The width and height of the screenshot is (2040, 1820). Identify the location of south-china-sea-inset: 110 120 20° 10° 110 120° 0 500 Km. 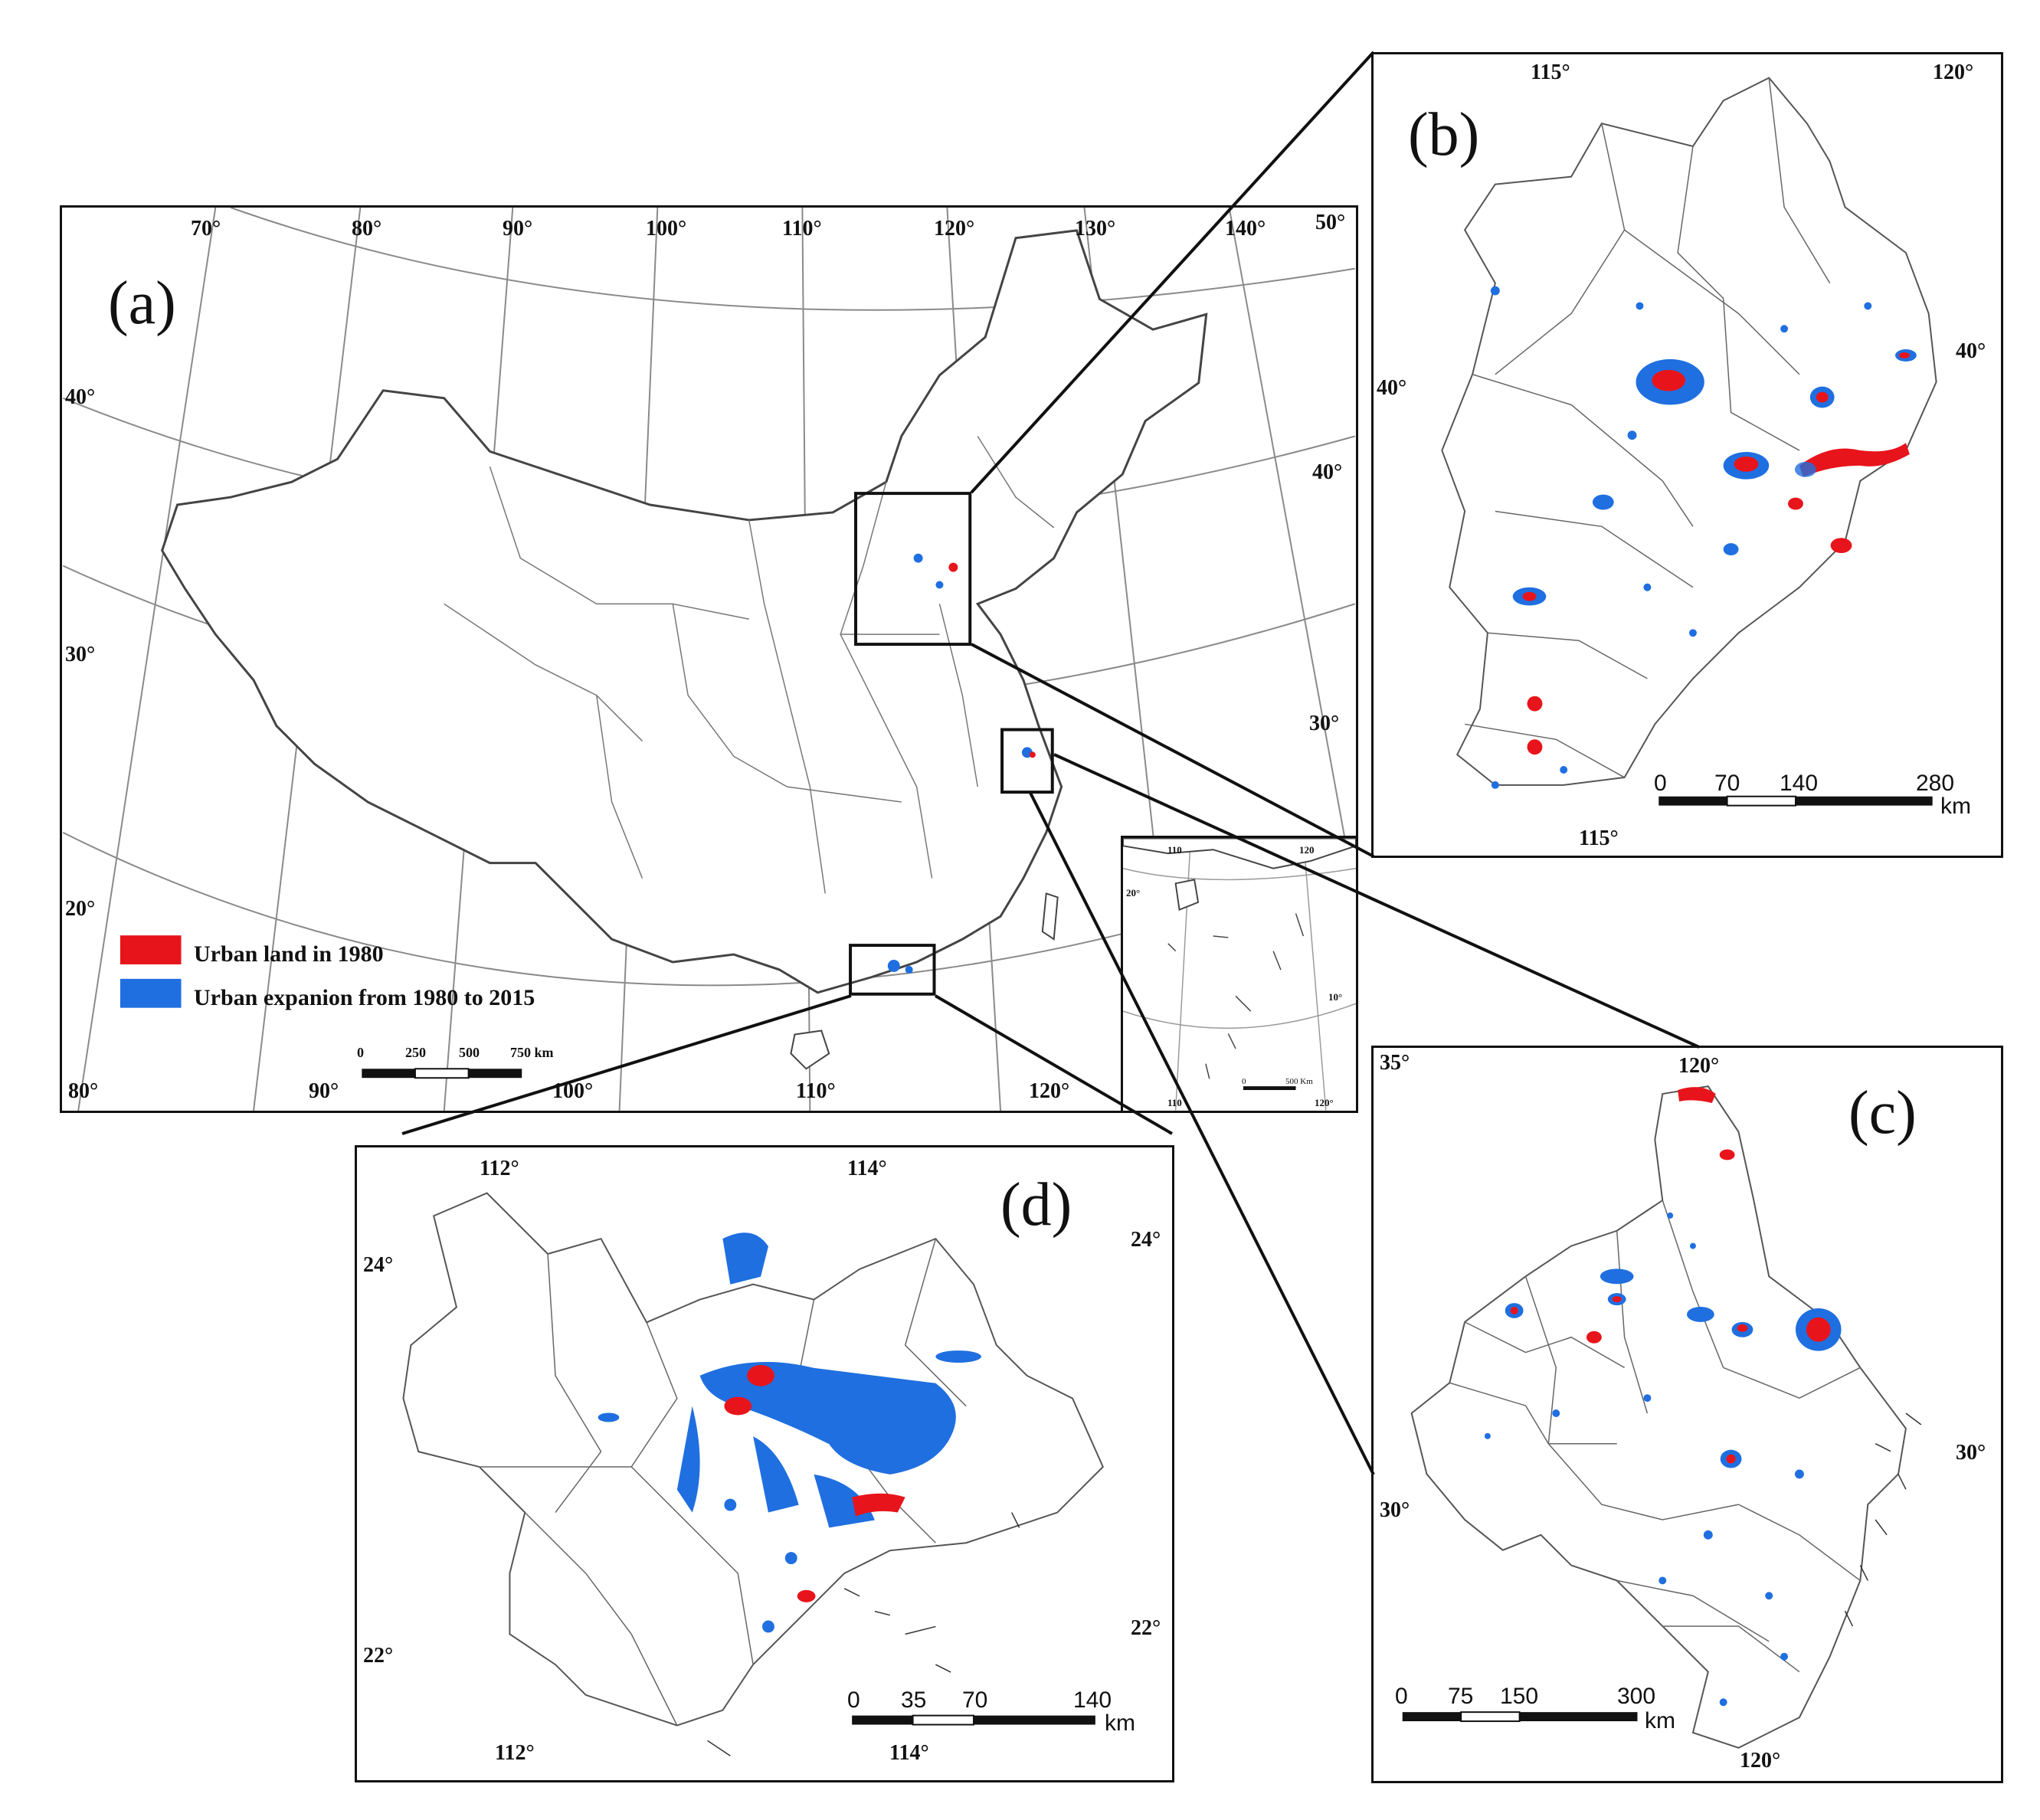
(1239, 974).